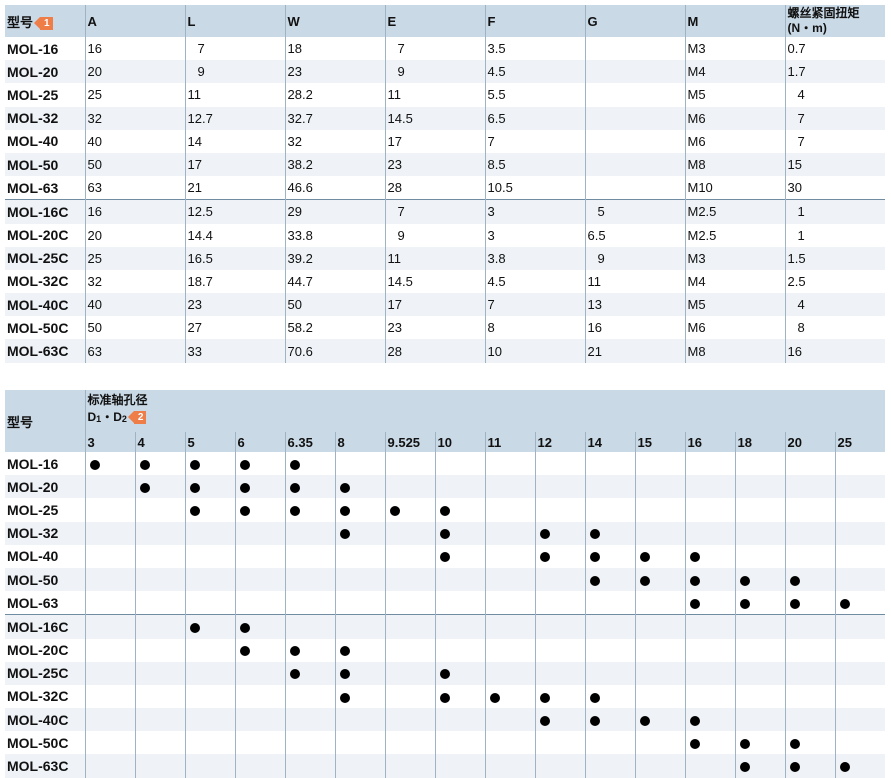  Describe the element at coordinates (834, 49) in the screenshot. I see `value-t: 0.7` at that location.